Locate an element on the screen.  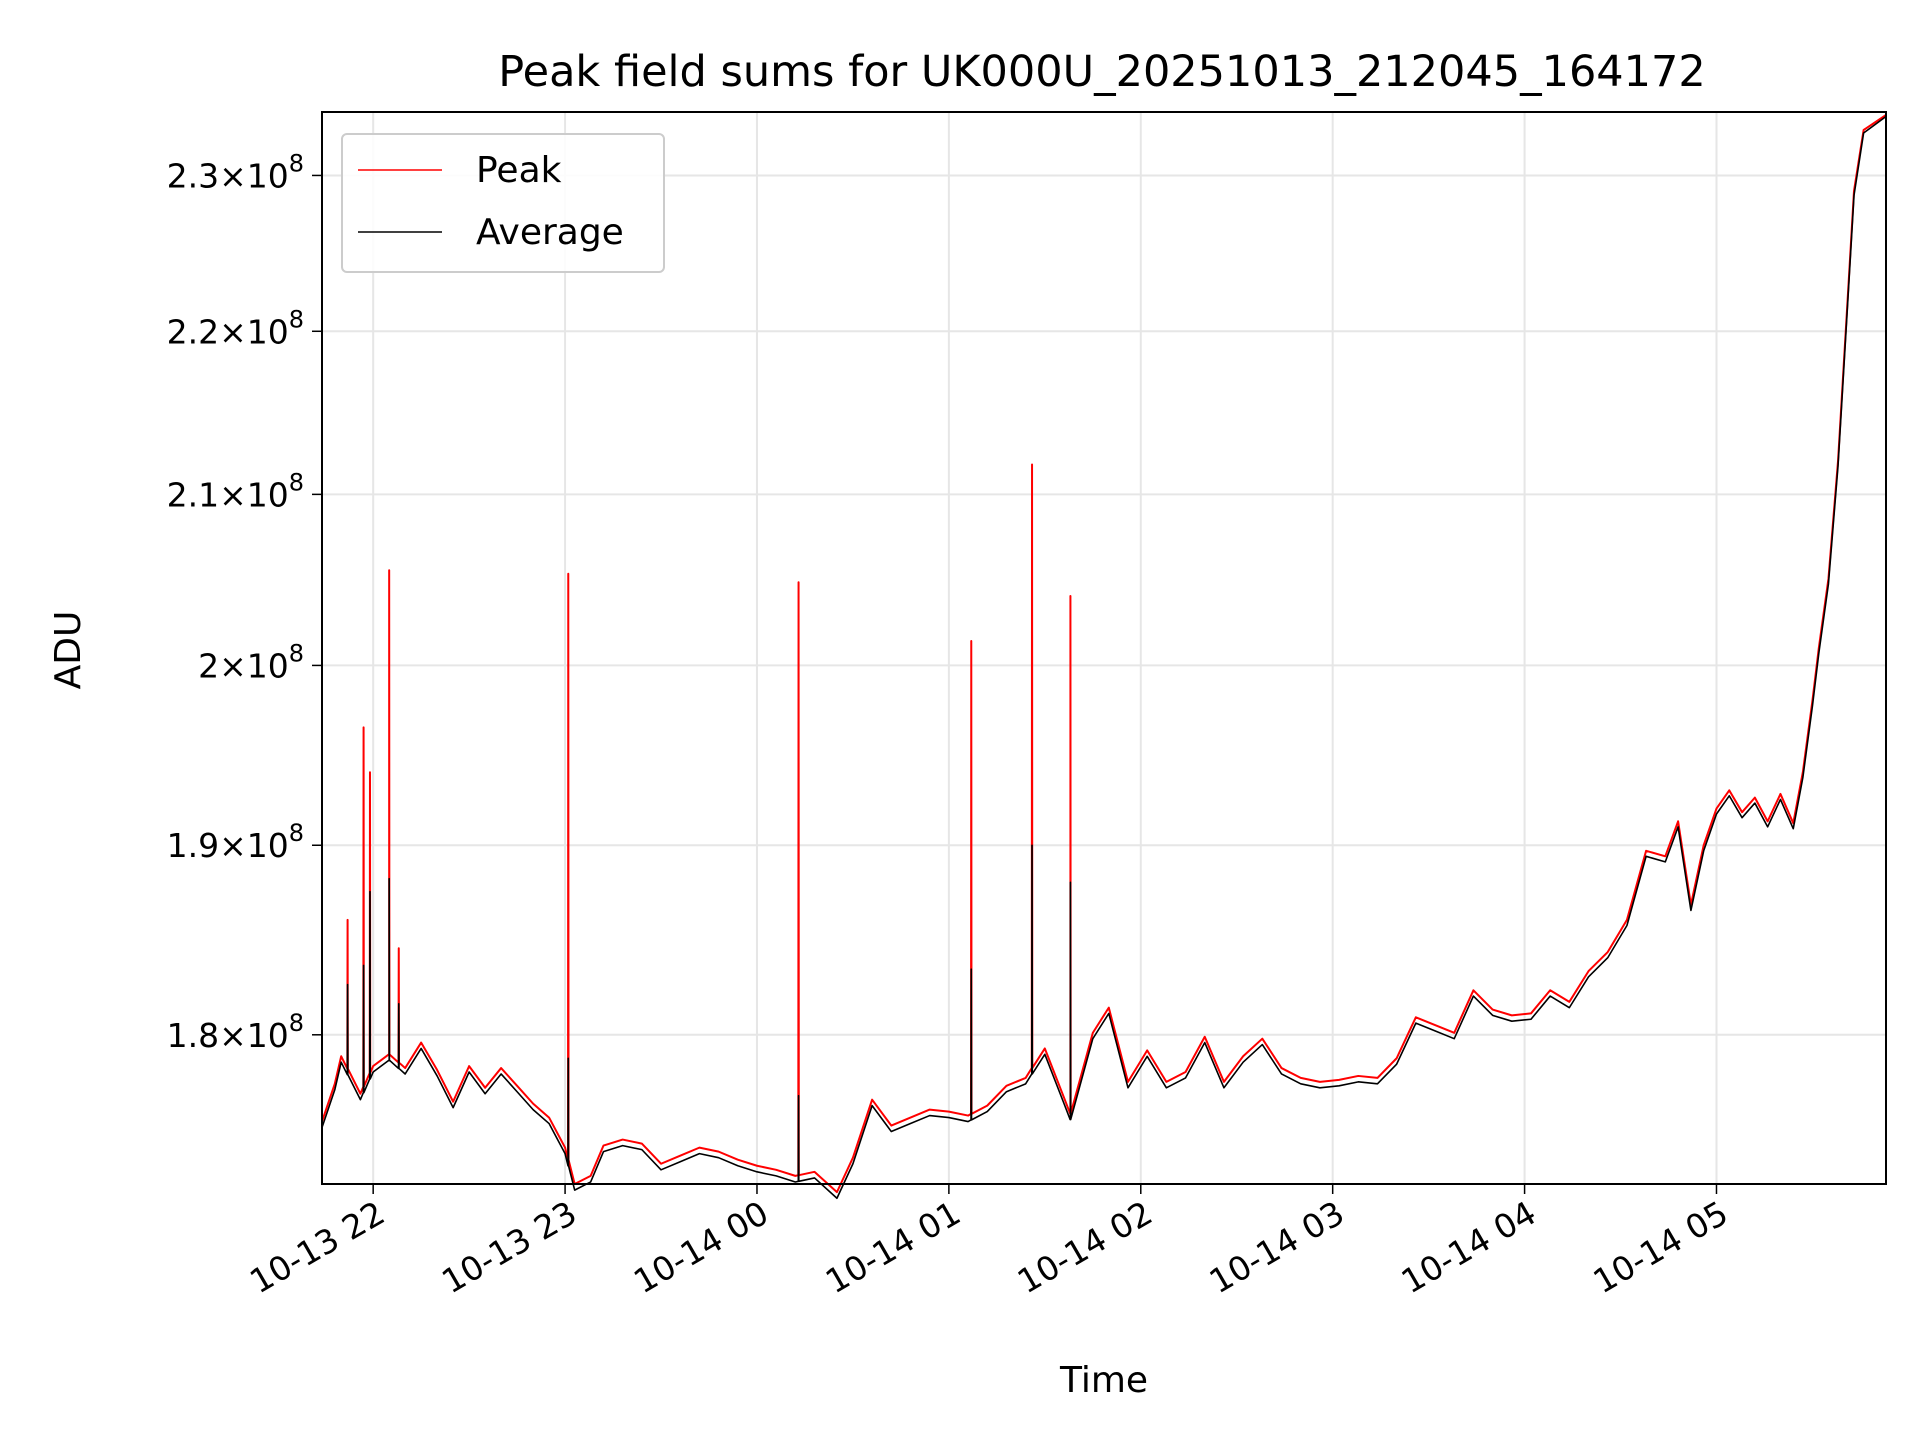
y-tick-label: 2.3×10⁸ is located at coordinates (235, 172).